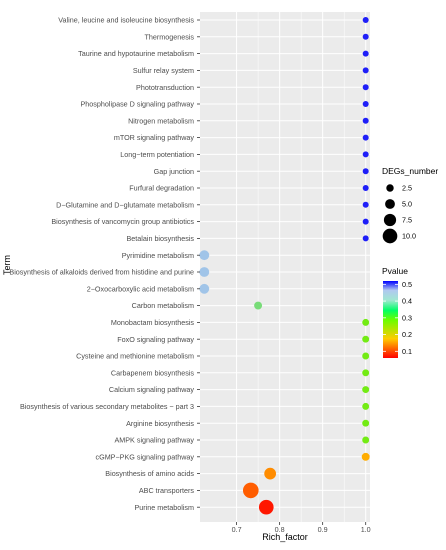  I want to click on y-axis-title: Term, so click(7, 265).